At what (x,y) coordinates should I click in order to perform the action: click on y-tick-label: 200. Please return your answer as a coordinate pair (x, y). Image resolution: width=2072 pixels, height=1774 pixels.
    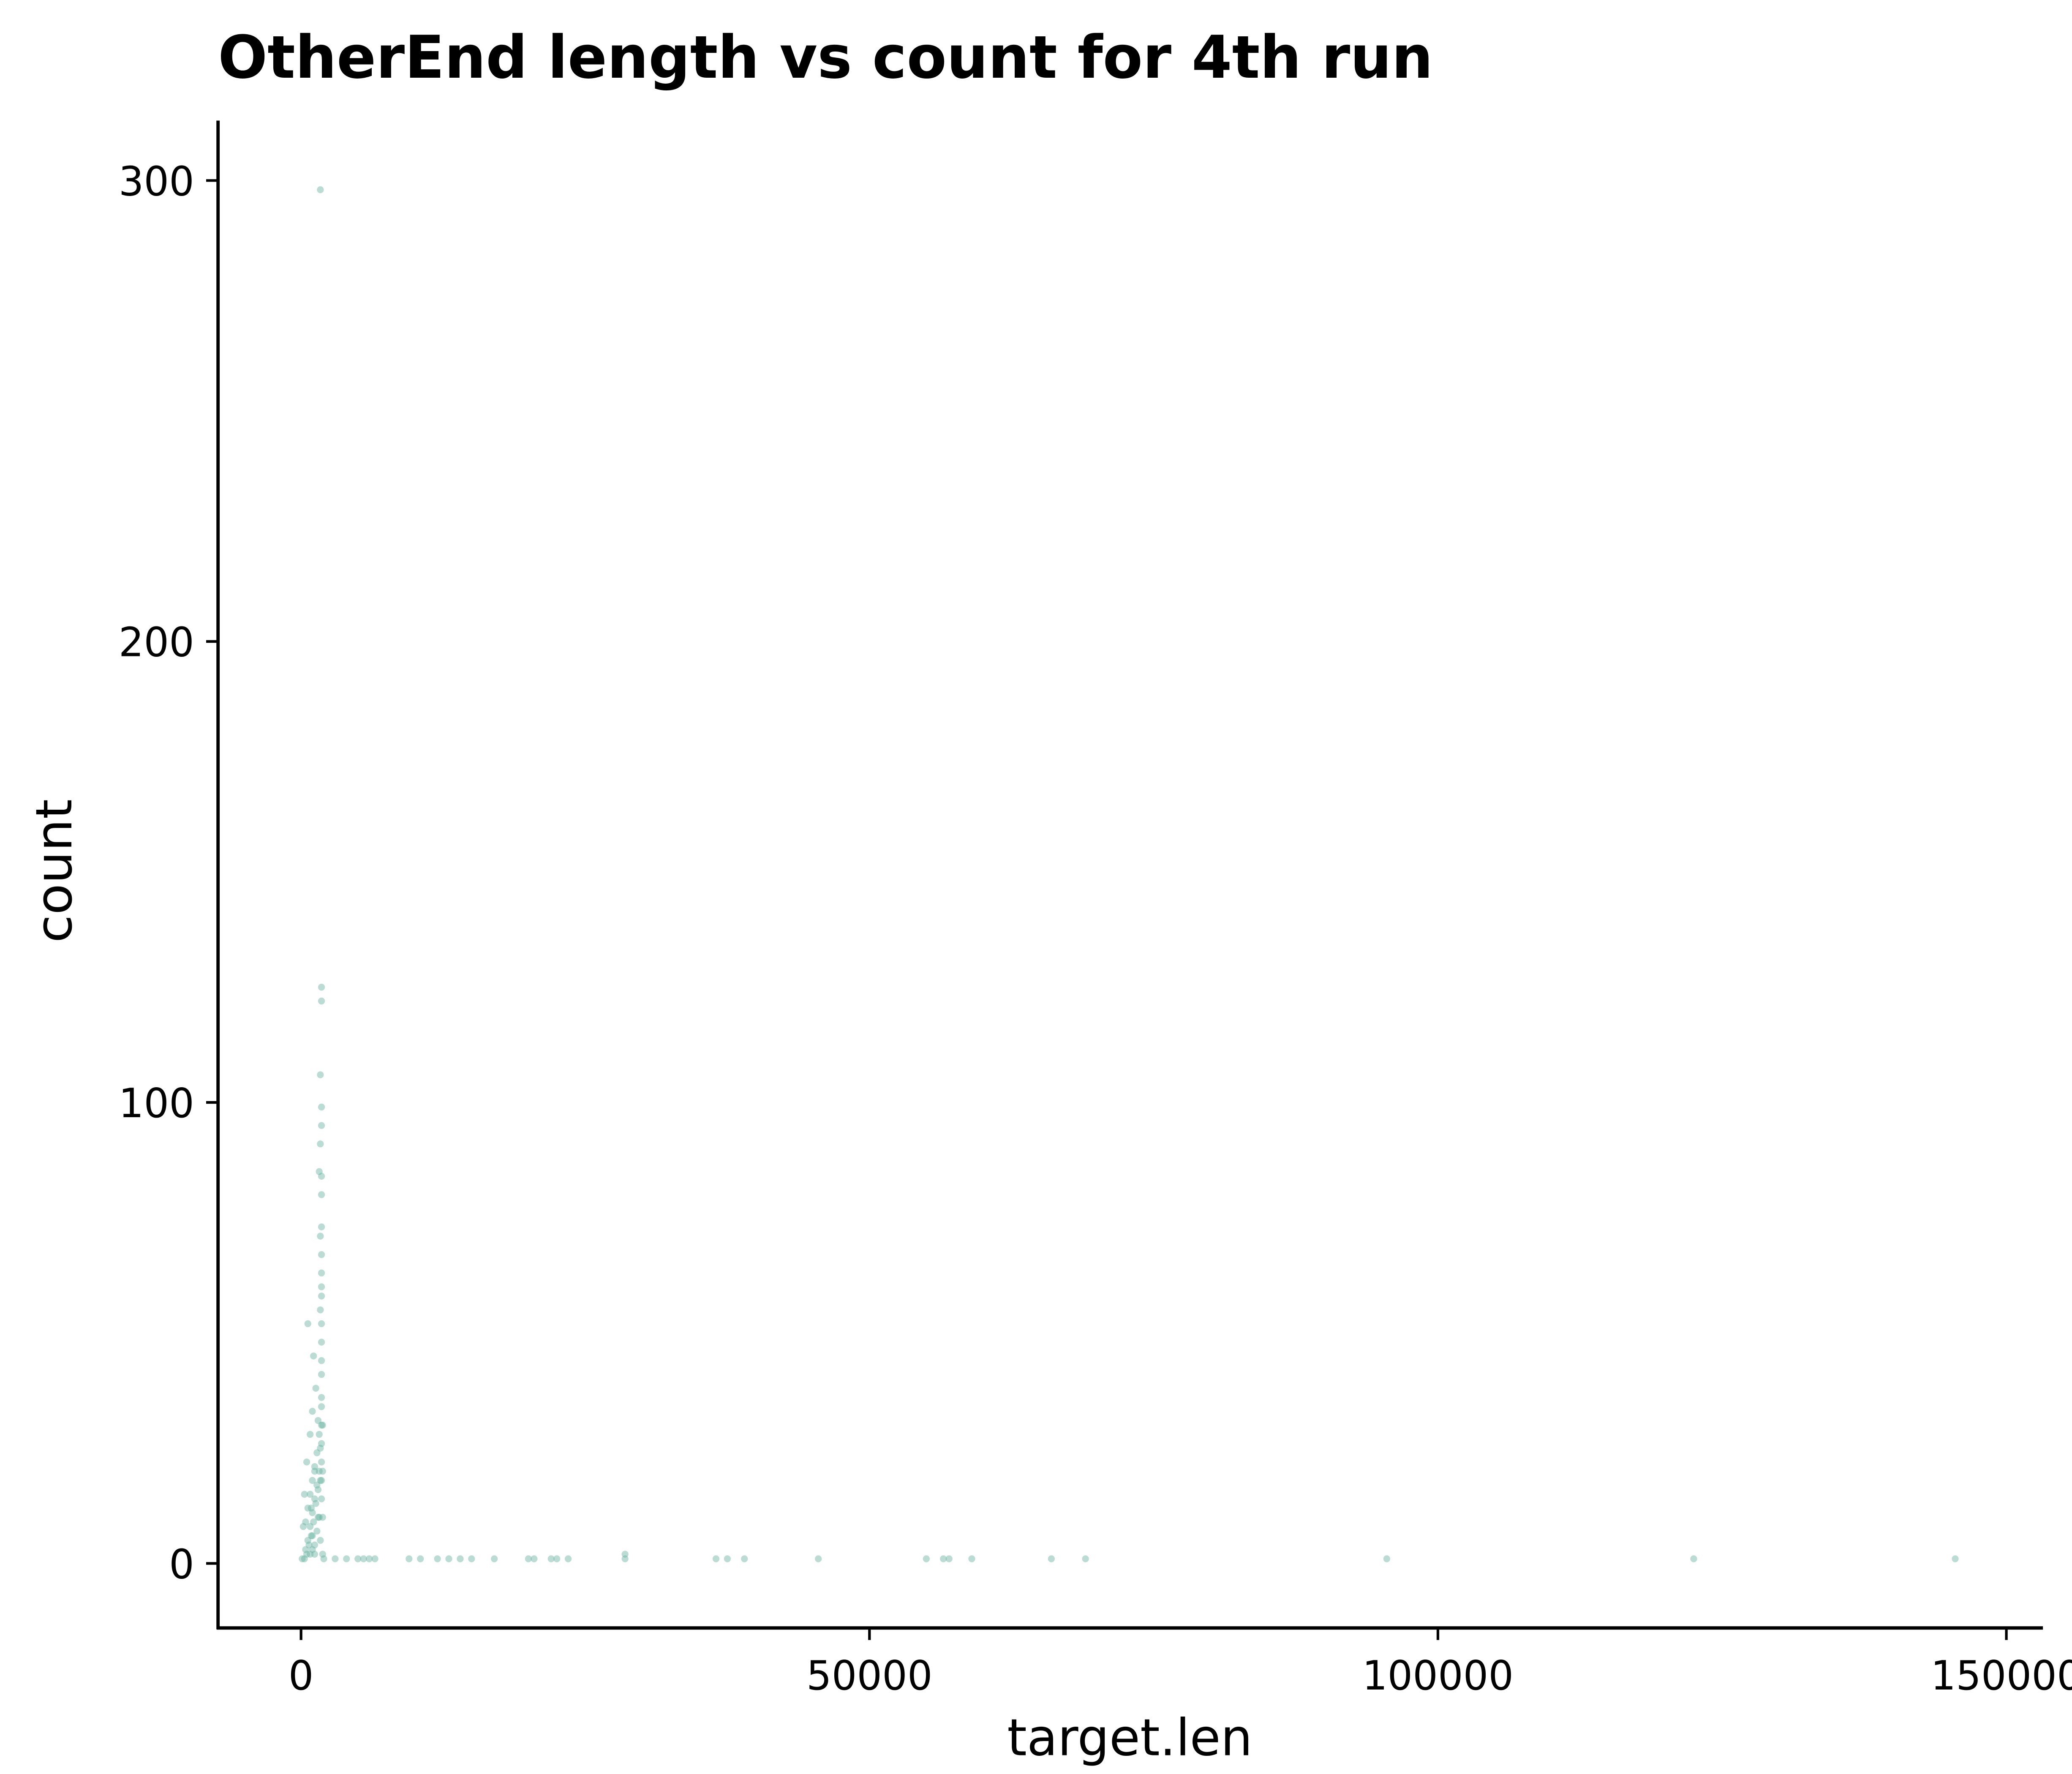
    Looking at the image, I should click on (156, 642).